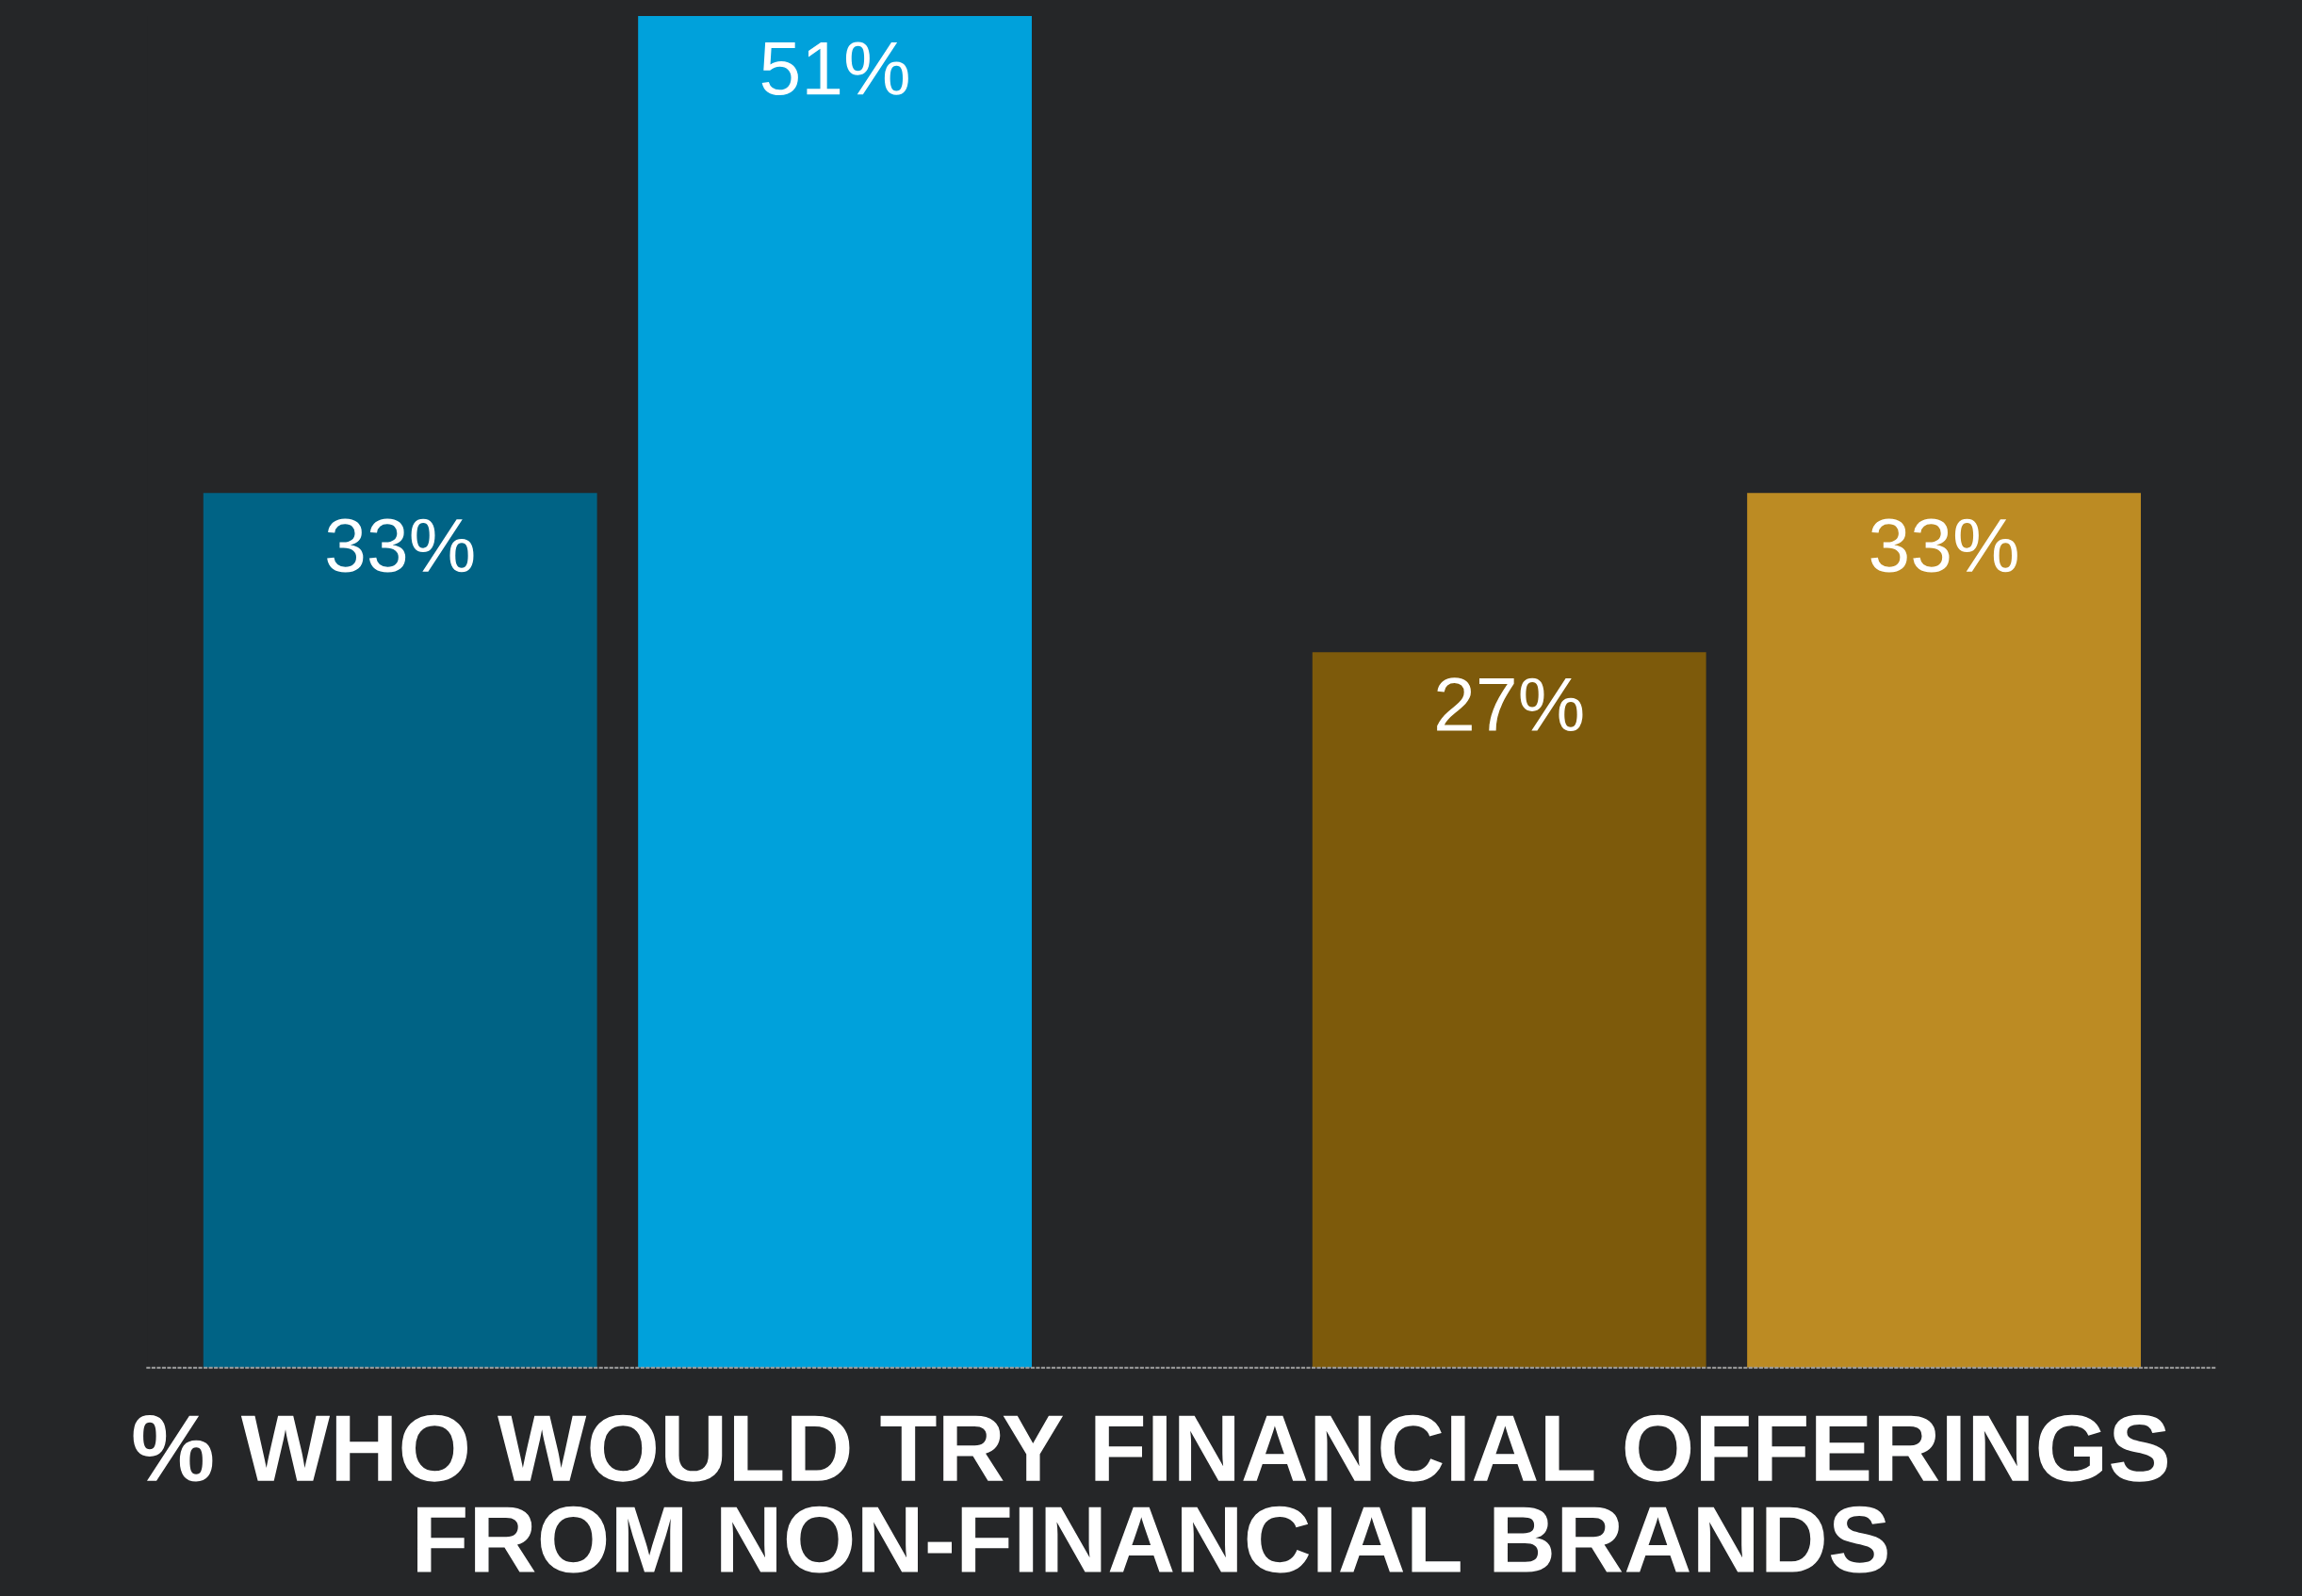 The image size is (2302, 1596). Describe the element at coordinates (1150, 1493) in the screenshot. I see `text: % WHO WOULD TRY FINANCIAL OFFERINGS FROM NON-FINANCIAL BRANDS` at that location.